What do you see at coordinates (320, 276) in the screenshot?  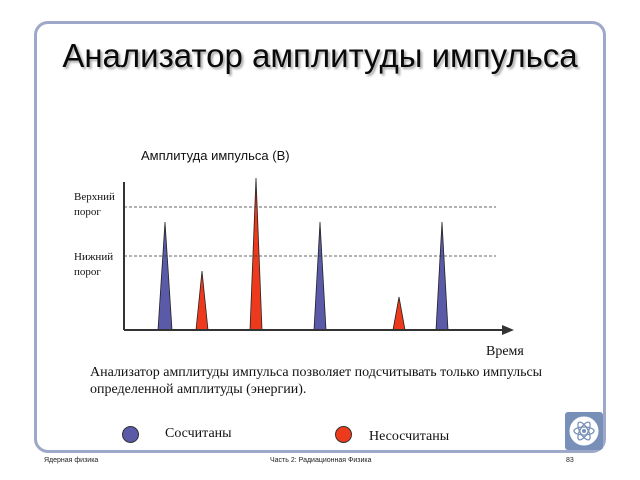 I see `pulse-4-counted` at bounding box center [320, 276].